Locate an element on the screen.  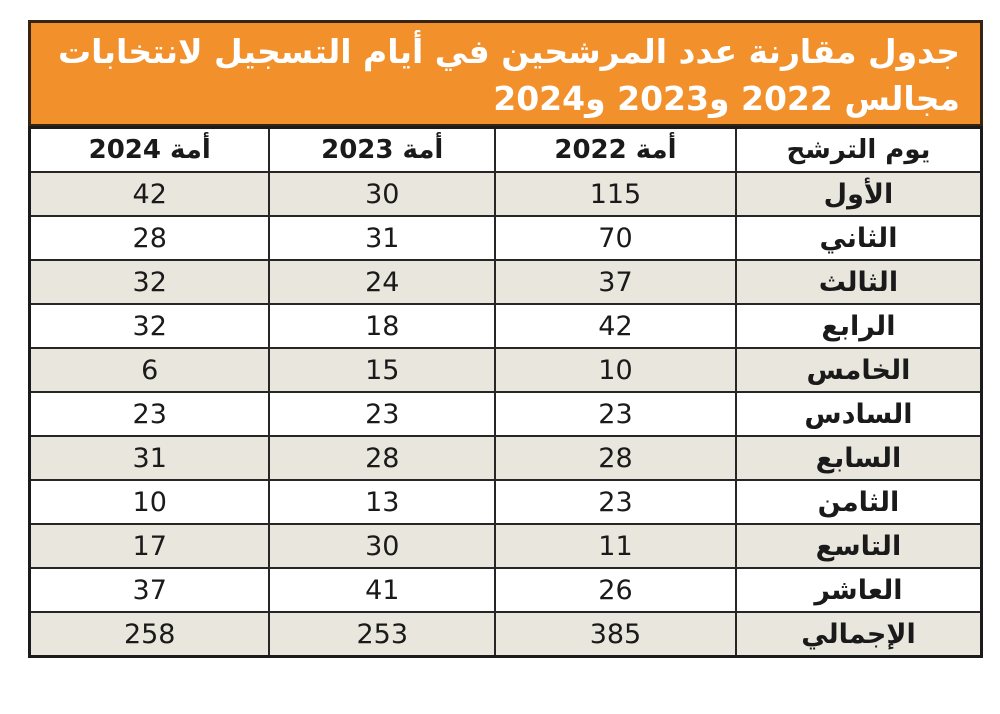
title-line-2: مجالس 2022 و2023 و2024 is located at coordinates (726, 98).